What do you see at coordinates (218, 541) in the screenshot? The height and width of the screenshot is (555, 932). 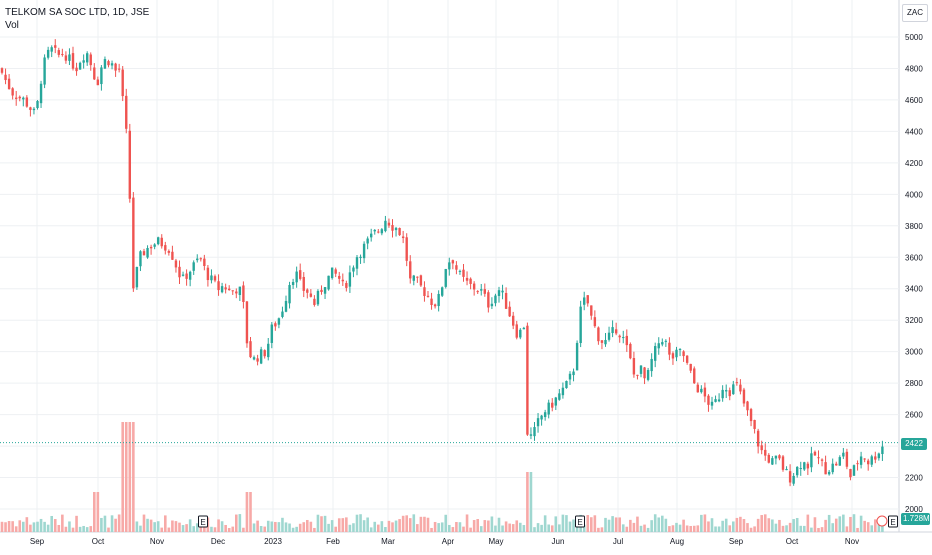 I see `x-tick-label: Dec` at bounding box center [218, 541].